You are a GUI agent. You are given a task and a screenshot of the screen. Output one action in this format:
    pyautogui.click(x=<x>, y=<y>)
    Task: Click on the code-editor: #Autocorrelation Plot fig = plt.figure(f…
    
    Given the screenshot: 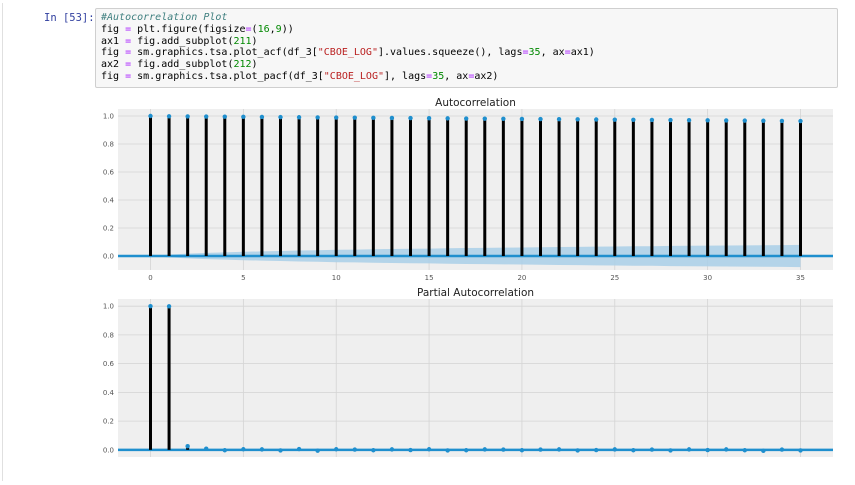 What is the action you would take?
    pyautogui.click(x=466, y=48)
    